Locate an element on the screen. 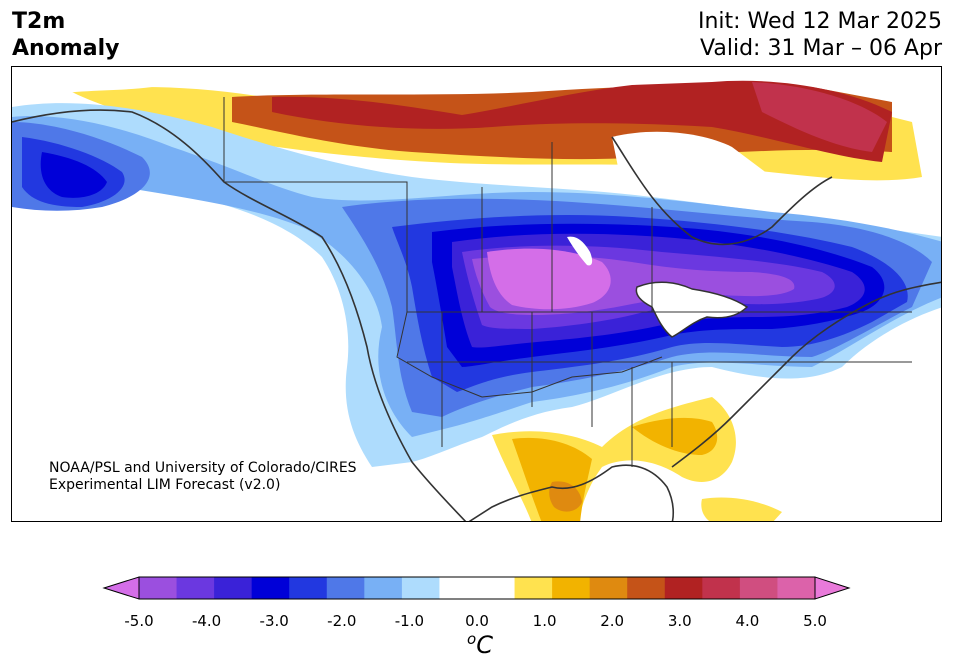  colorbar-tick-label: 0.0 is located at coordinates (477, 621).